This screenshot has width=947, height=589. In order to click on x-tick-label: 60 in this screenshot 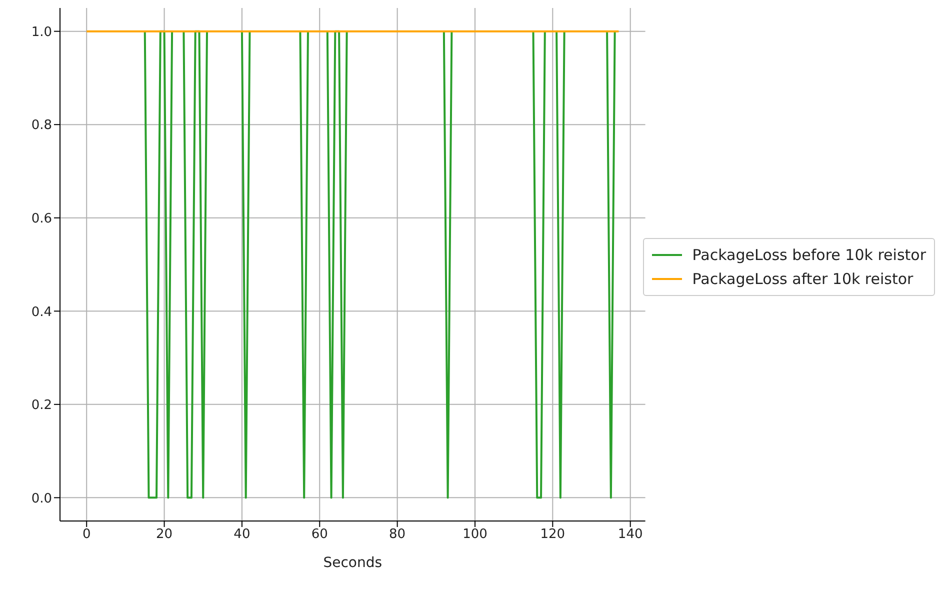, I will do `click(319, 534)`.